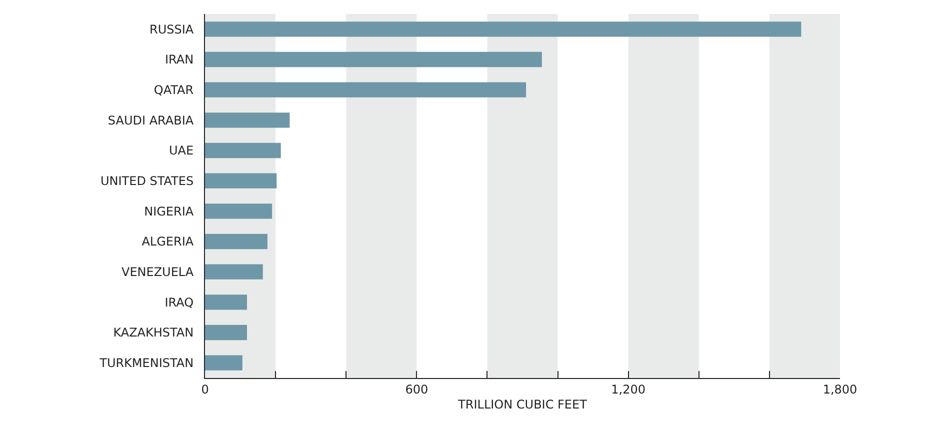 Image resolution: width=950 pixels, height=428 pixels. What do you see at coordinates (174, 90) in the screenshot?
I see `y-tick-label: QATAR` at bounding box center [174, 90].